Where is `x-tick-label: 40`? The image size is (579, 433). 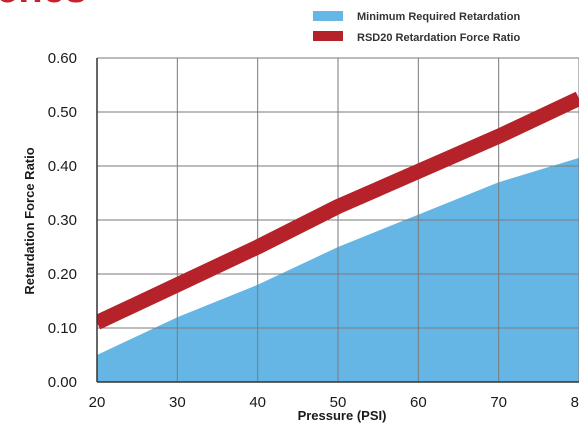 x-tick-label: 40 is located at coordinates (257, 402).